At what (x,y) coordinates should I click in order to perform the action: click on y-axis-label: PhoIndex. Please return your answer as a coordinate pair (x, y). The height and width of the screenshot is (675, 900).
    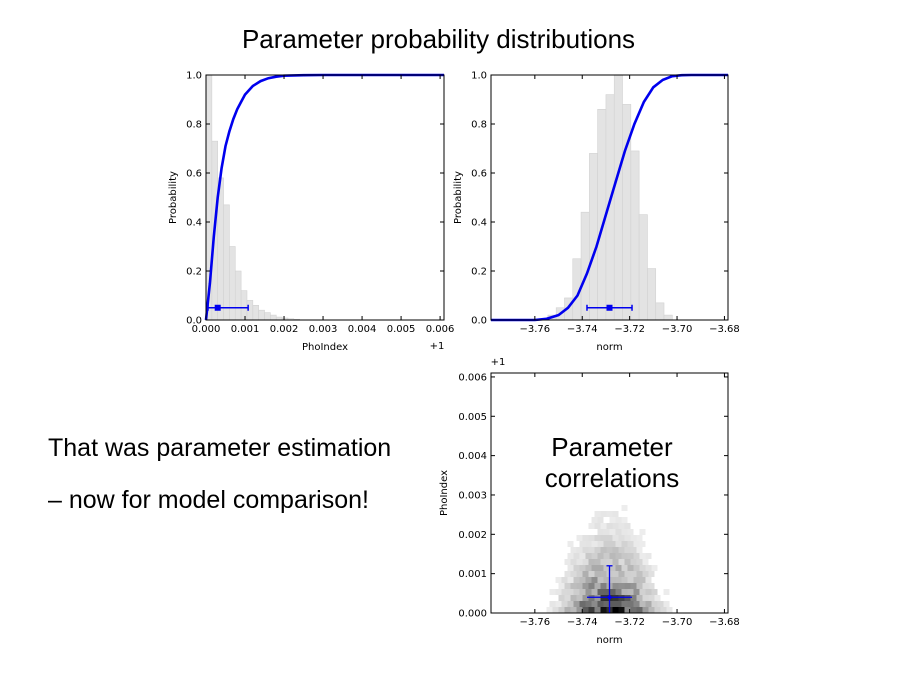
    Looking at the image, I should click on (444, 493).